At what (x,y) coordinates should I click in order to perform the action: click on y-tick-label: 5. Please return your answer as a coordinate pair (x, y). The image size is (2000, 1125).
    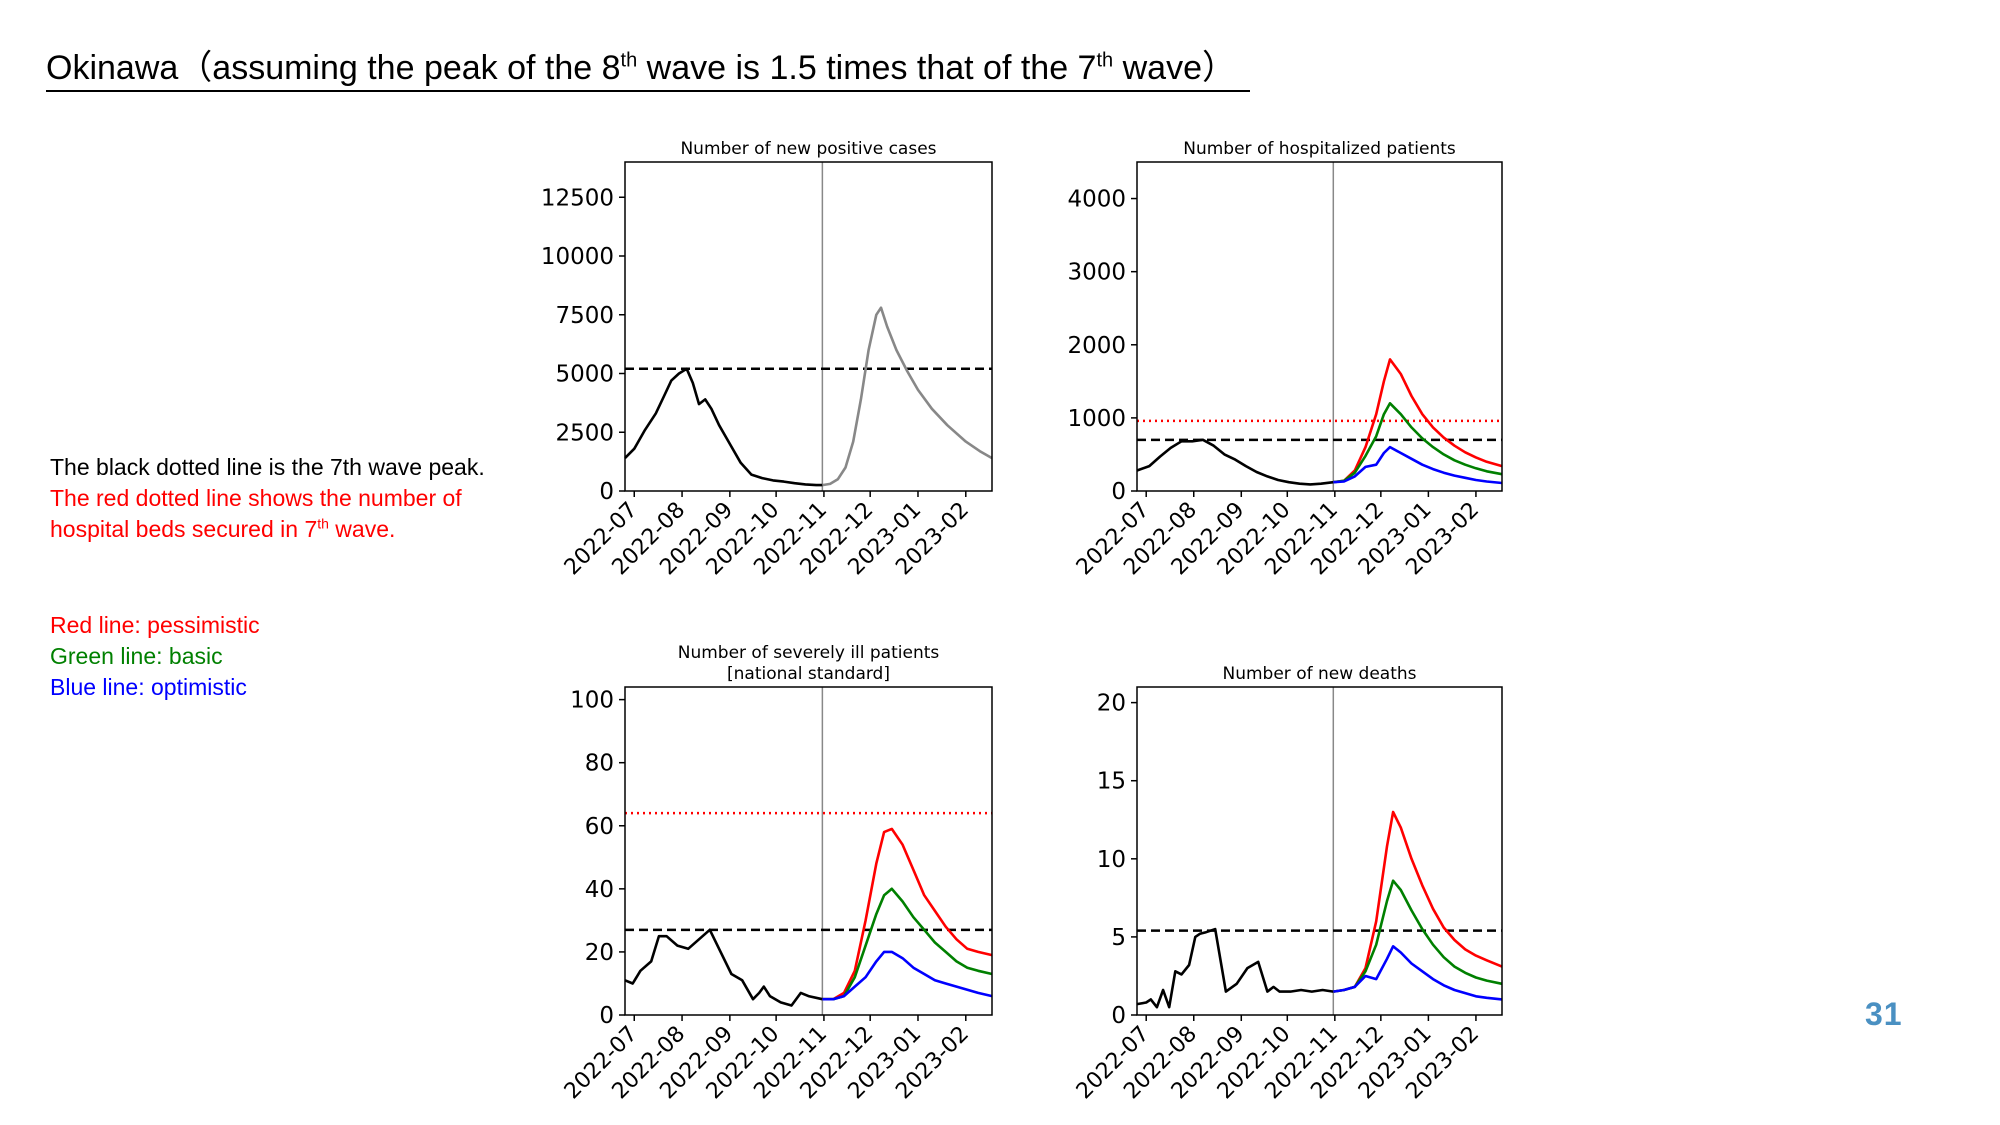
    Looking at the image, I should click on (1118, 938).